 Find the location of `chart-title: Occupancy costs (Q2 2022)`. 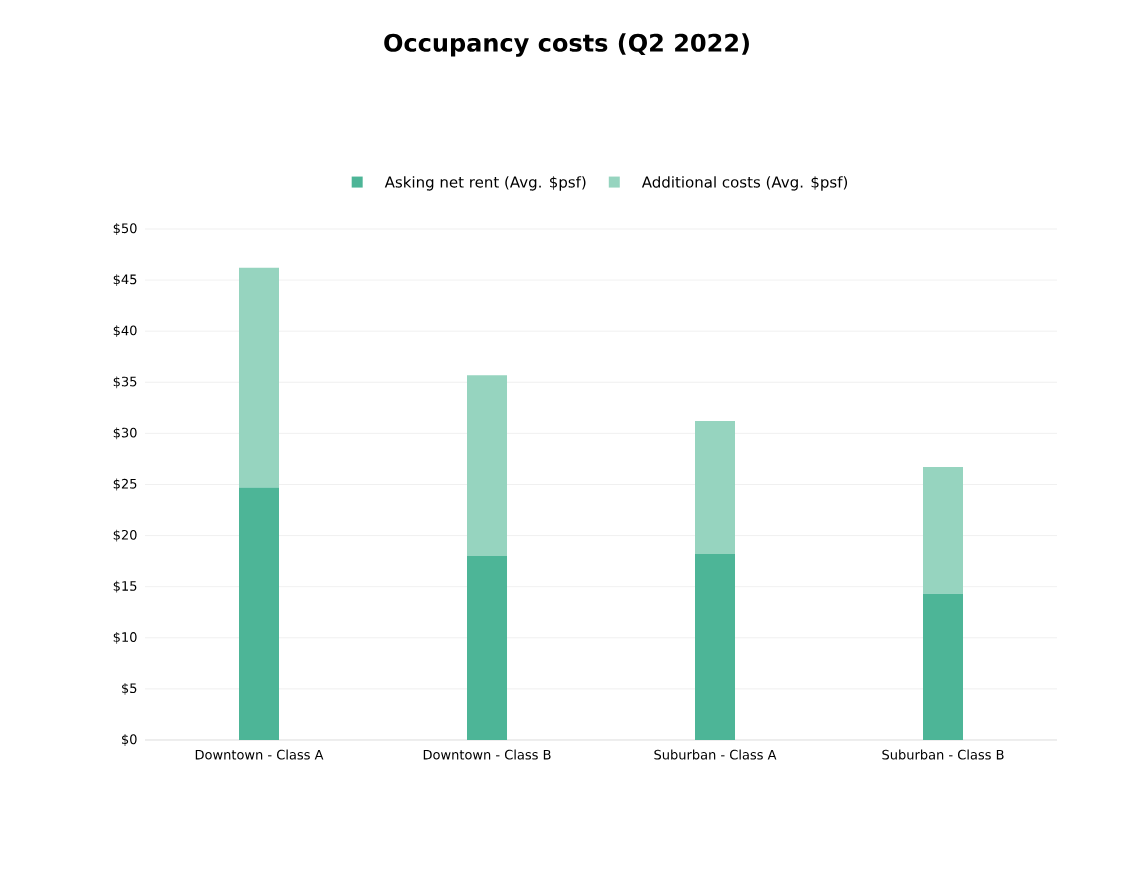

chart-title: Occupancy costs (Q2 2022) is located at coordinates (566, 45).